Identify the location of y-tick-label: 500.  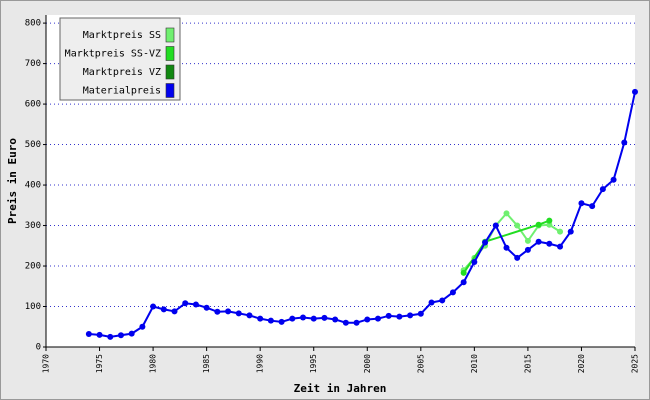
(33, 145).